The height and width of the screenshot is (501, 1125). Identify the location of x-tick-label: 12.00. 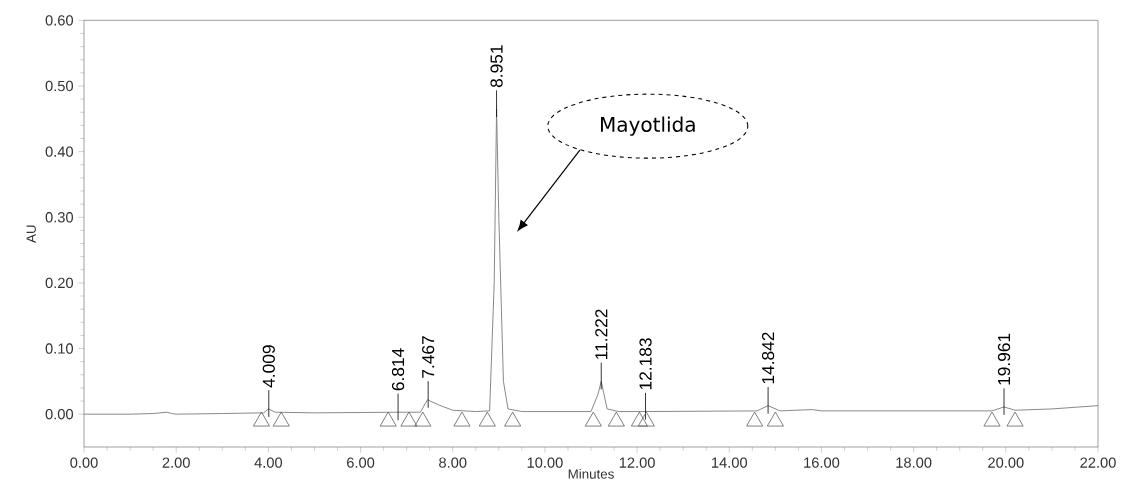
(637, 462).